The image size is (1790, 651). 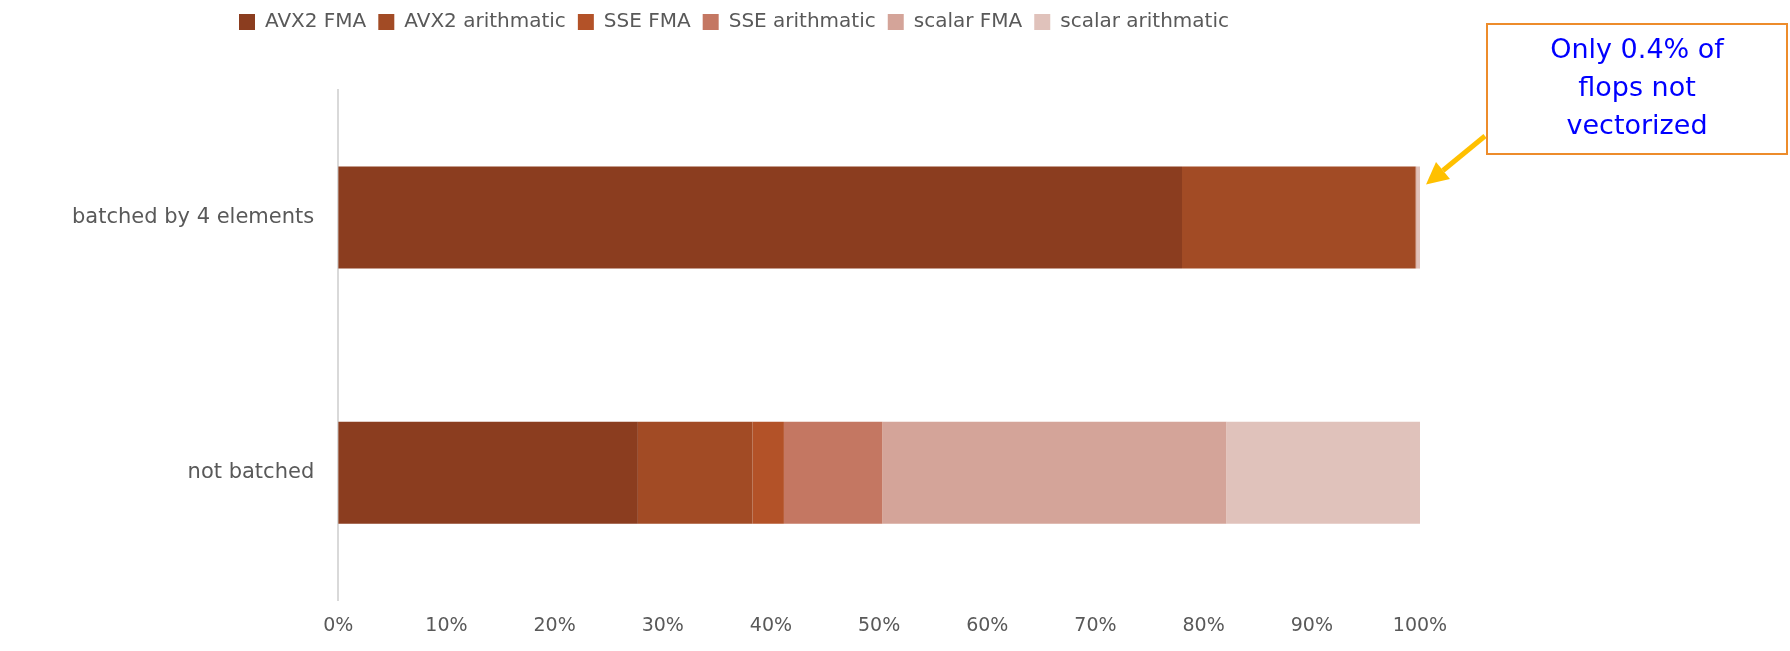 I want to click on y-tick-label: batched by 4 elements, so click(x=193, y=216).